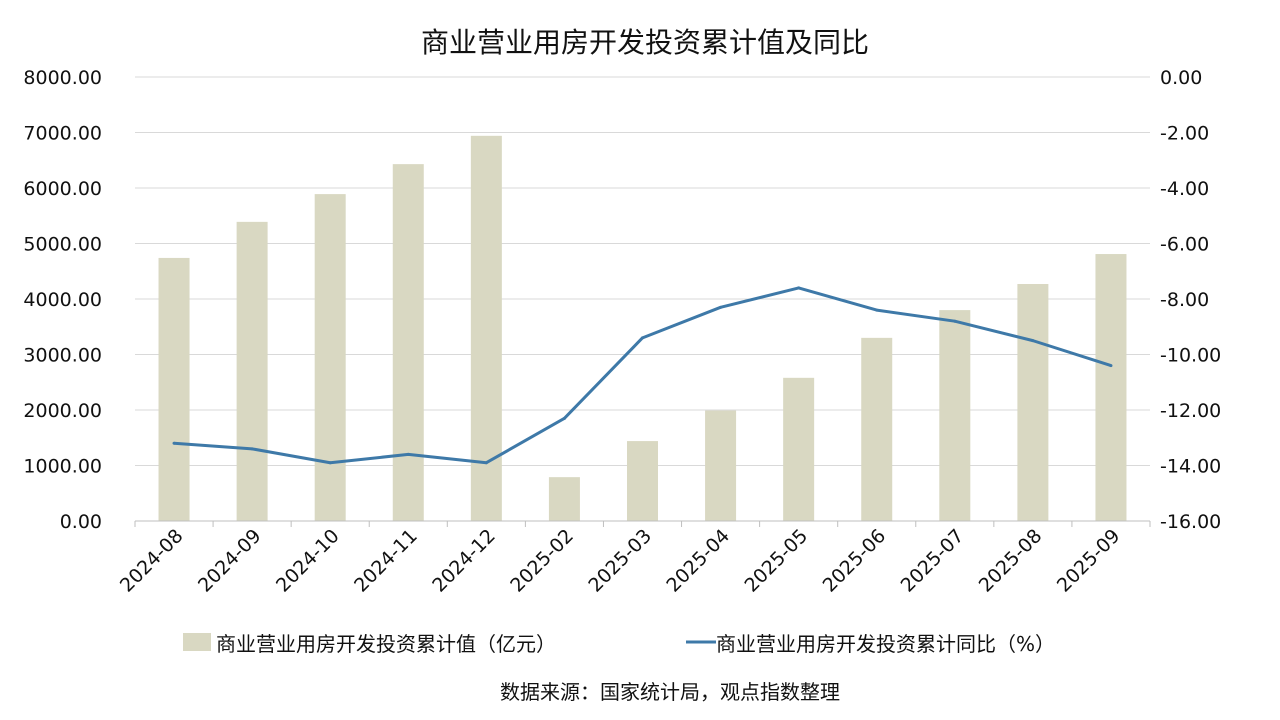 This screenshot has height=720, width=1280. What do you see at coordinates (62, 134) in the screenshot?
I see `left-tick-label: 7000.00` at bounding box center [62, 134].